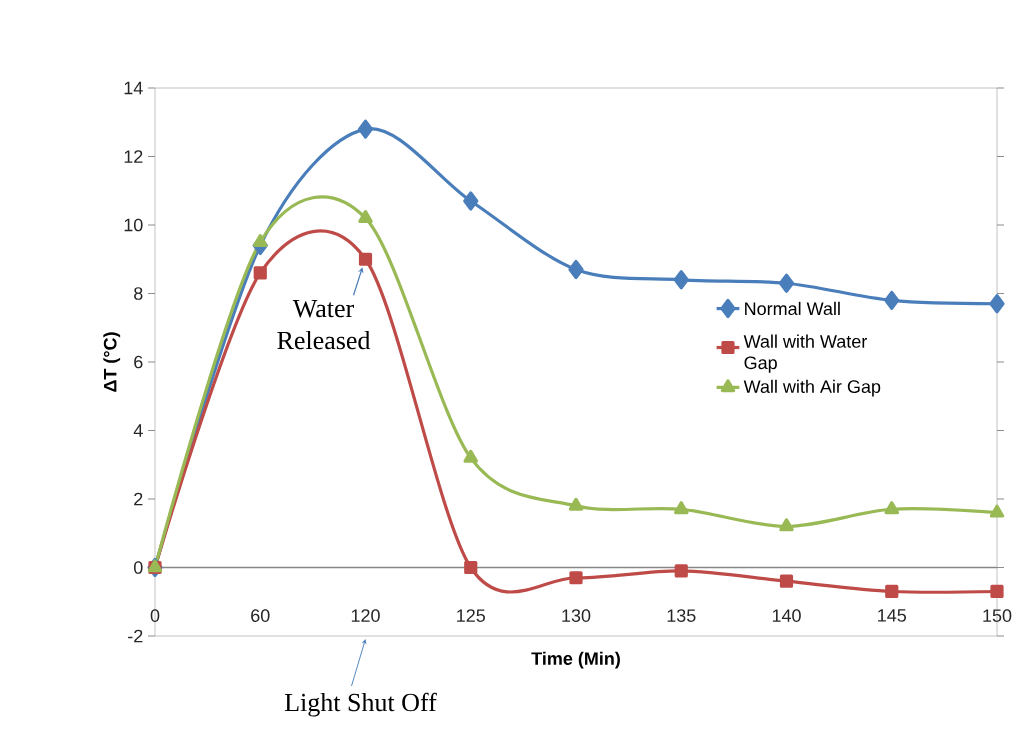  What do you see at coordinates (138, 499) in the screenshot?
I see `y-tick-label: 2` at bounding box center [138, 499].